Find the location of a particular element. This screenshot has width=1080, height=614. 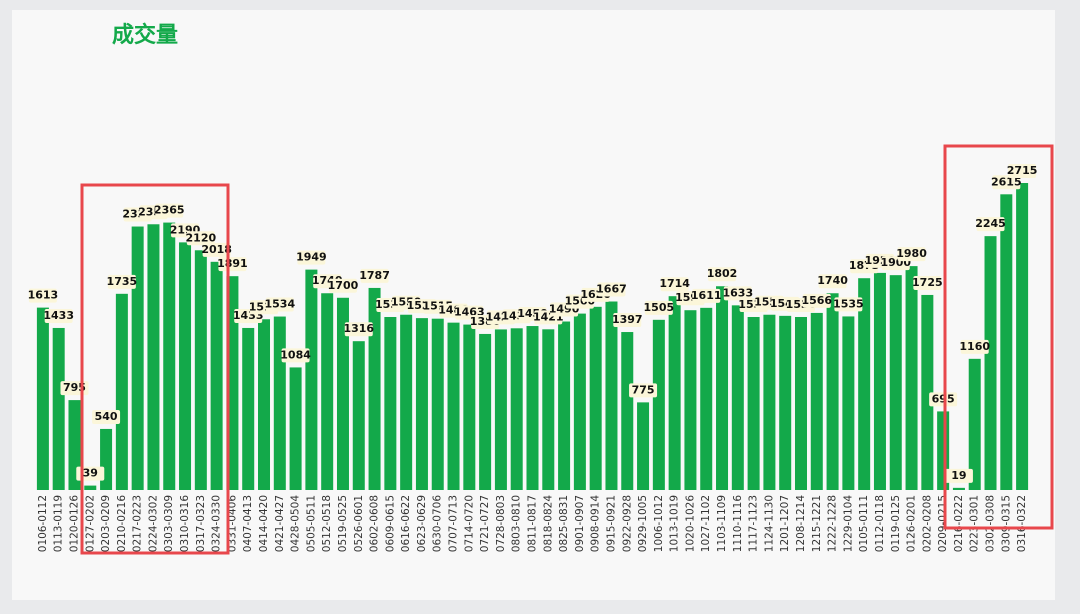

x-tick-label: 0526-0601 is located at coordinates (359, 523).